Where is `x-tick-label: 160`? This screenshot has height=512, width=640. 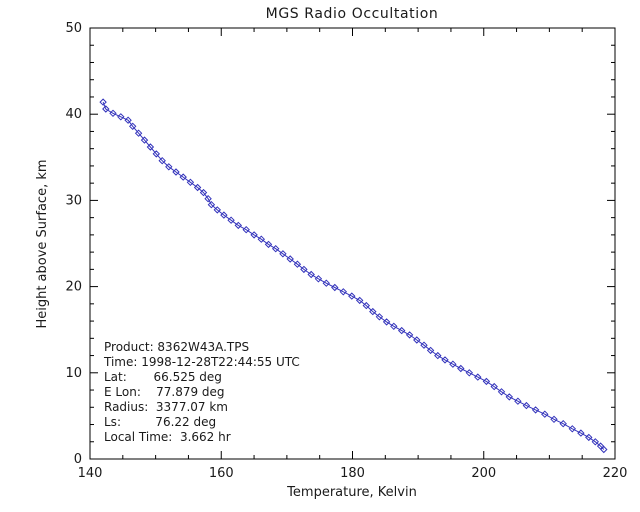 x-tick-label: 160 is located at coordinates (221, 473).